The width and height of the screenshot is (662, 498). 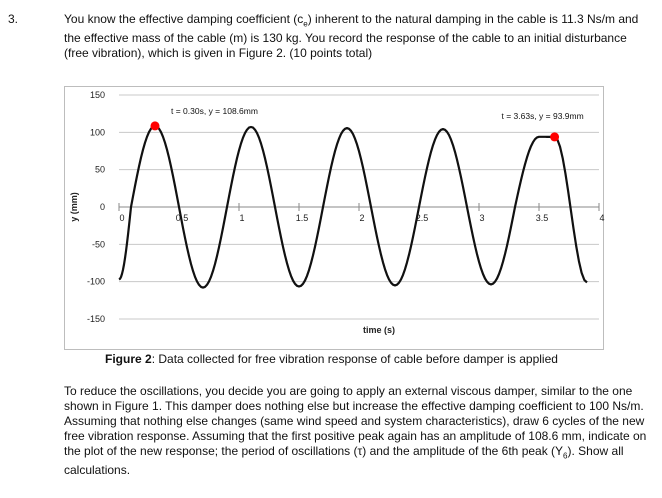 I want to click on y-axis-title: y (mm), so click(x=74, y=207).